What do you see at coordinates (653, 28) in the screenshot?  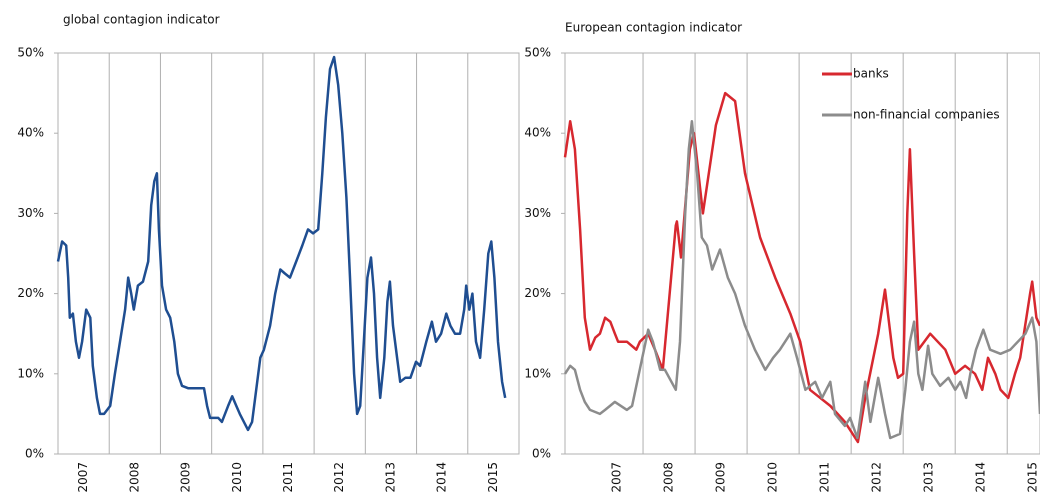 I see `chart-title: European contagion indicator` at bounding box center [653, 28].